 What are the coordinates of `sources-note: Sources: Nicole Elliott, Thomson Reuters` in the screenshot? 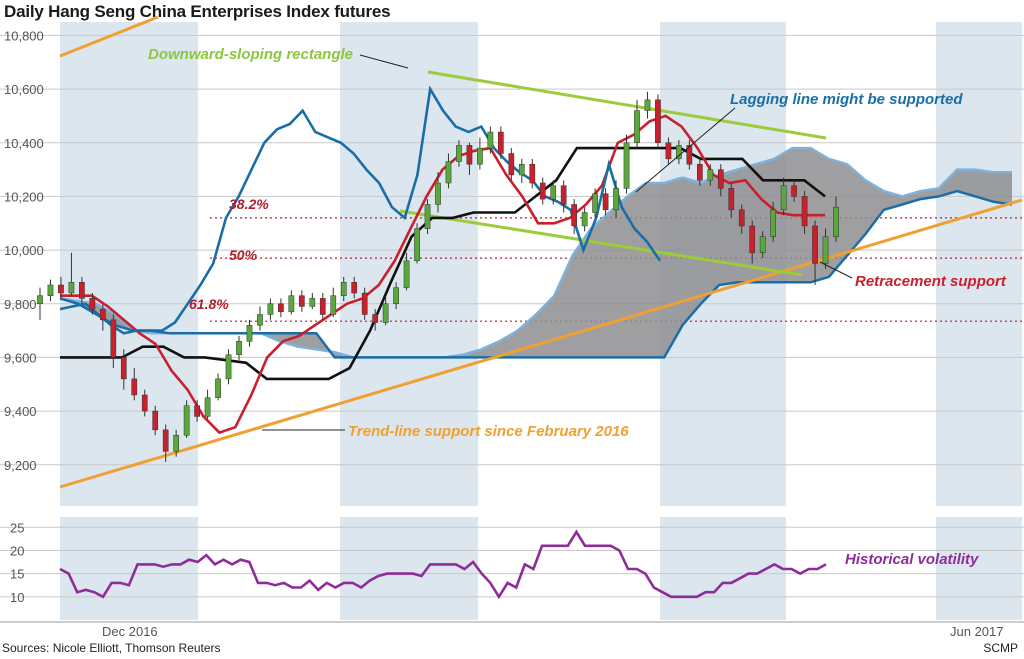 It's located at (111, 648).